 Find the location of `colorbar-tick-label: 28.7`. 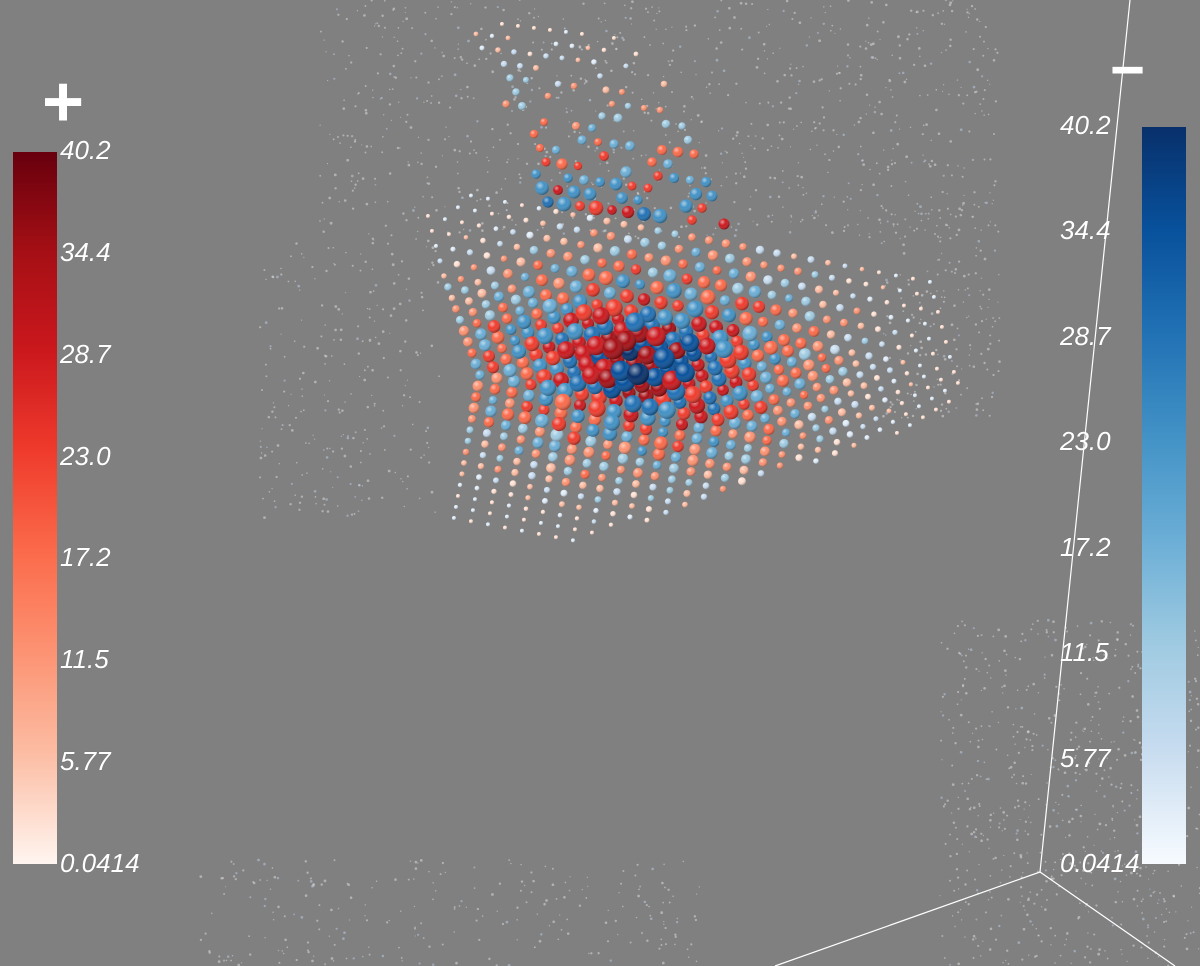

colorbar-tick-label: 28.7 is located at coordinates (85, 353).